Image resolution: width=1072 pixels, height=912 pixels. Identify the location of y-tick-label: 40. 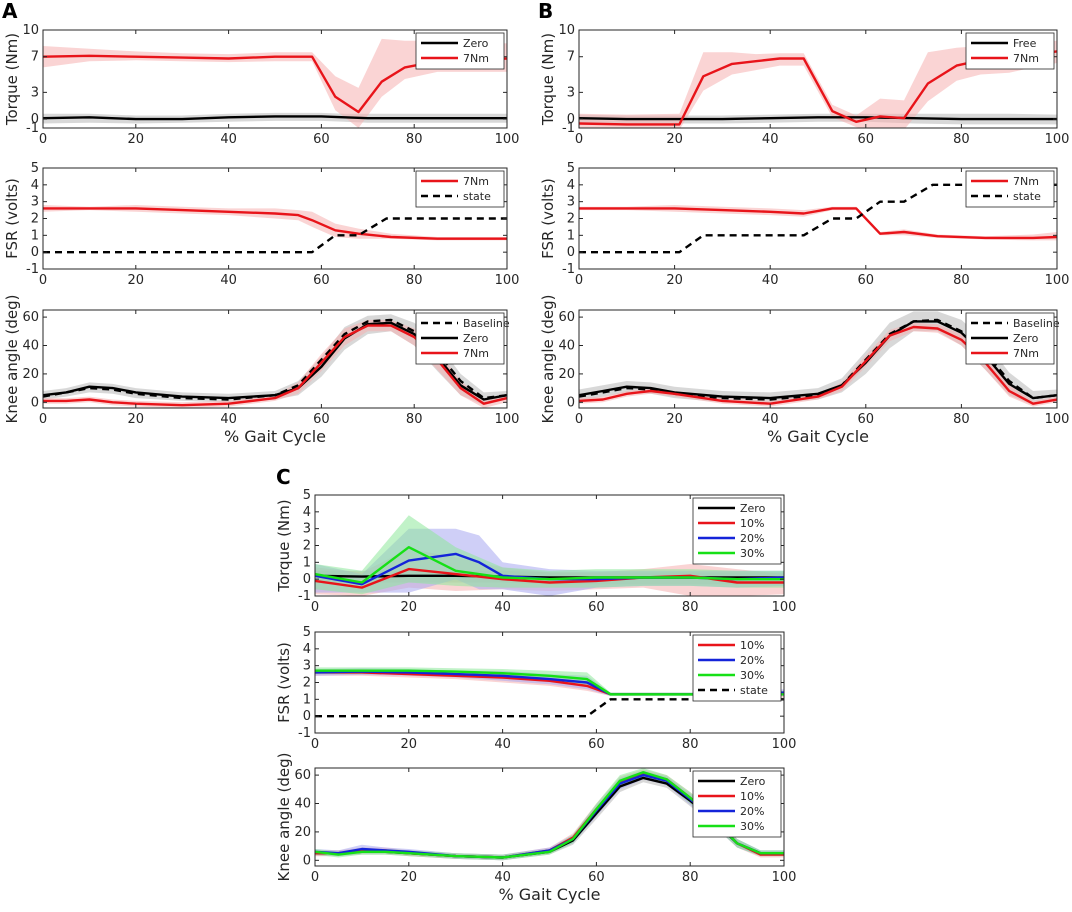
(30, 346).